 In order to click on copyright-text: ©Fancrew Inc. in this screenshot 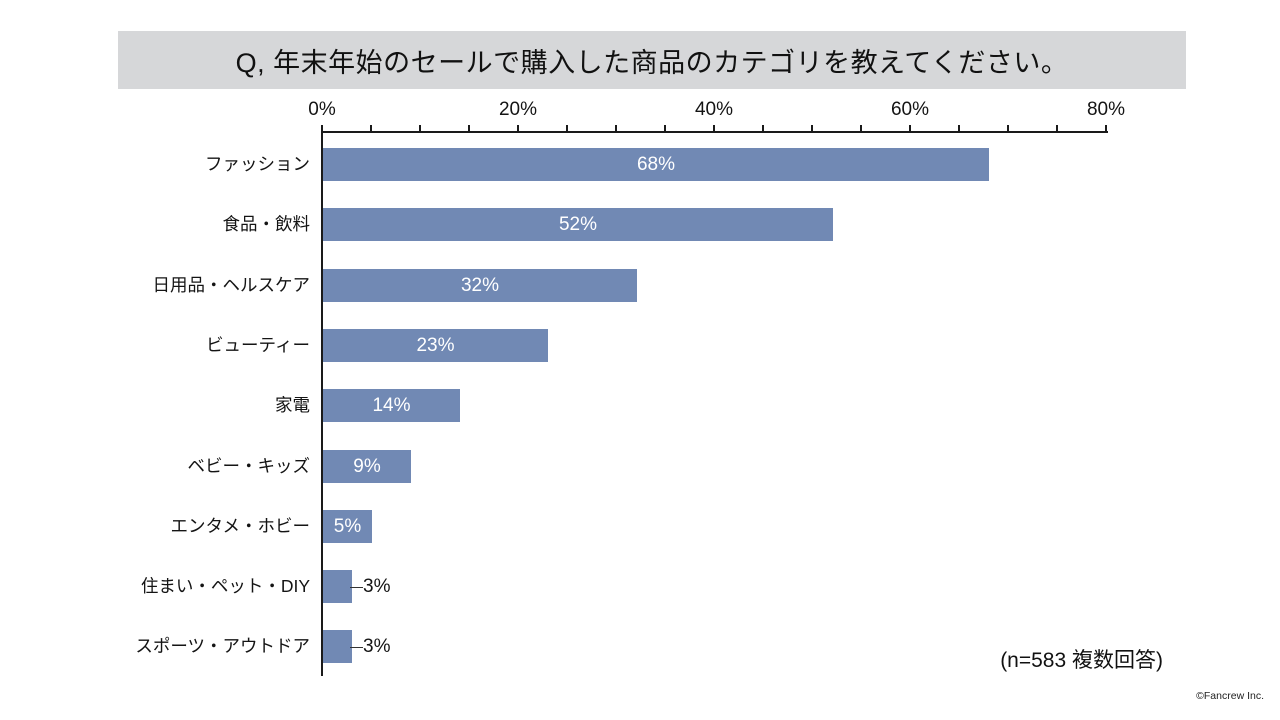, I will do `click(1230, 696)`.